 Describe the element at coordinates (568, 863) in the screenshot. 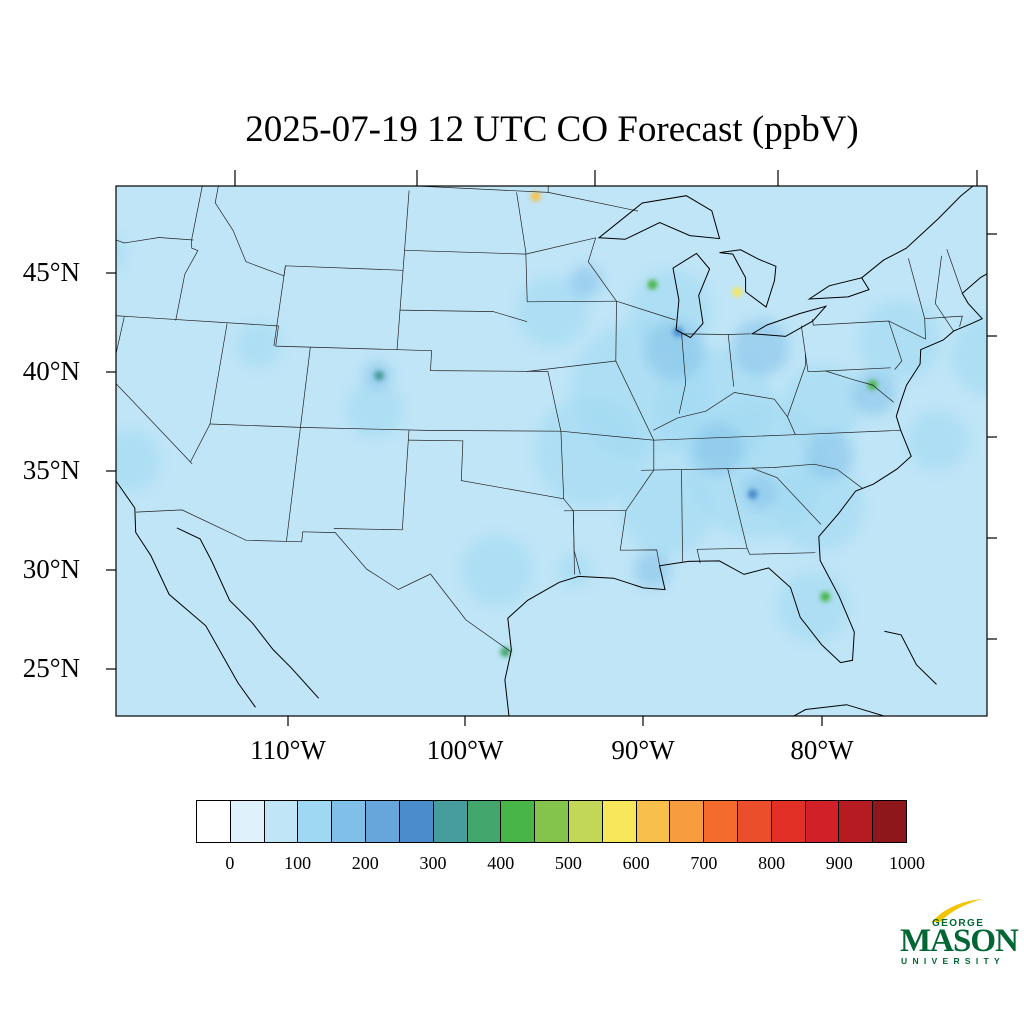

I see `colorbar-label: 500` at that location.